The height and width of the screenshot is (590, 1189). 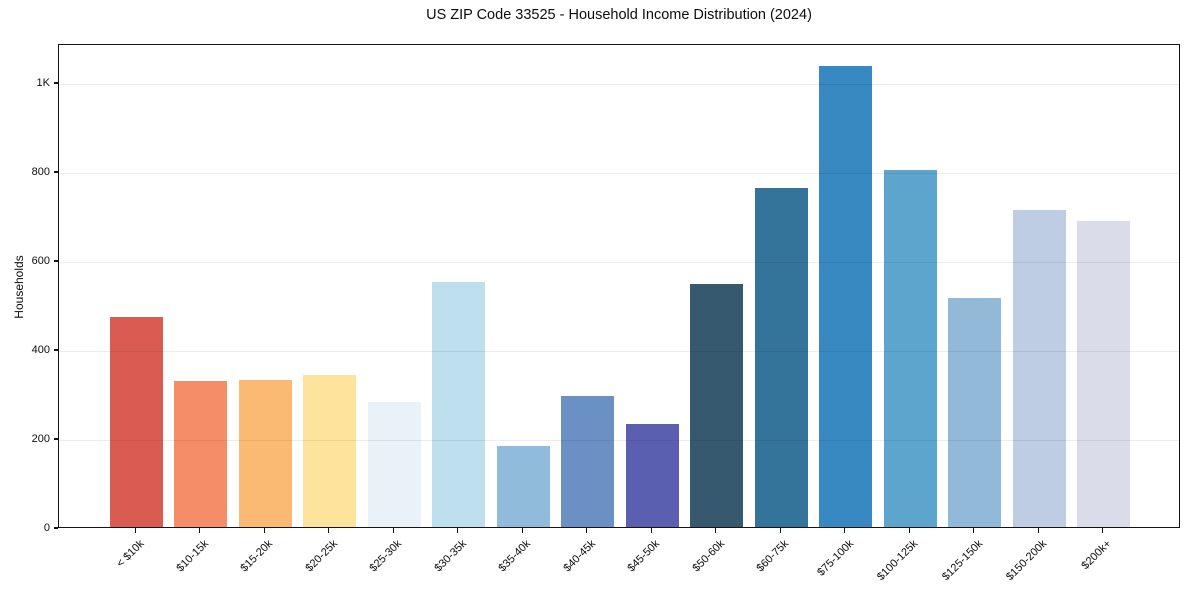 What do you see at coordinates (40, 438) in the screenshot?
I see `y-tick-label: 200` at bounding box center [40, 438].